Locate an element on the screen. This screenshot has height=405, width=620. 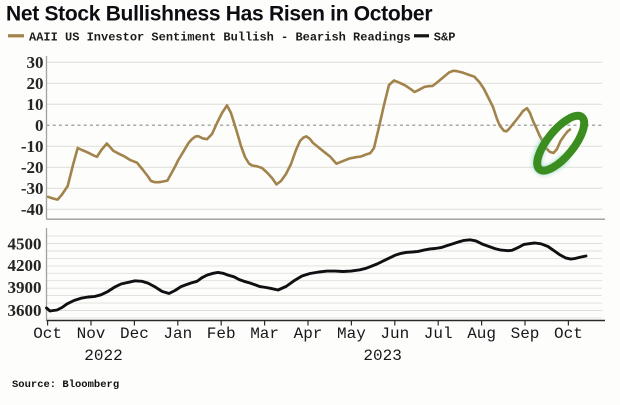
svg-text: S&P is located at coordinates (445, 38).